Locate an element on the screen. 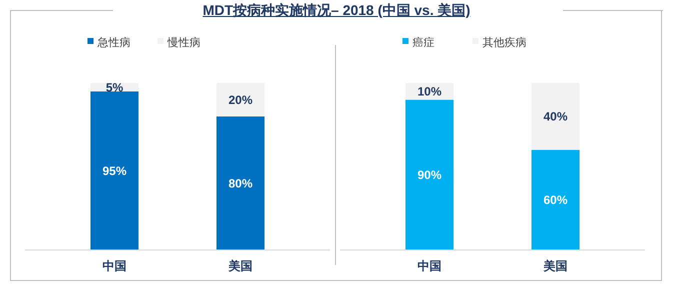  legend-label: 慢性病 is located at coordinates (183, 42).